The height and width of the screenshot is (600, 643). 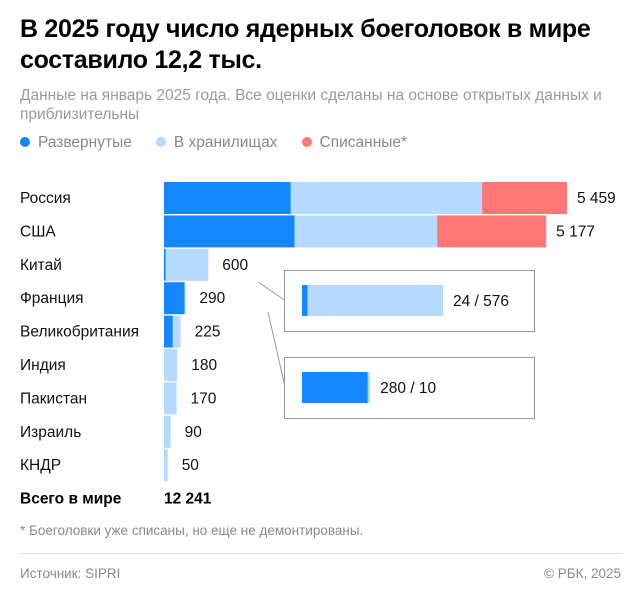 I want to click on inset-connector, so click(x=272, y=291).